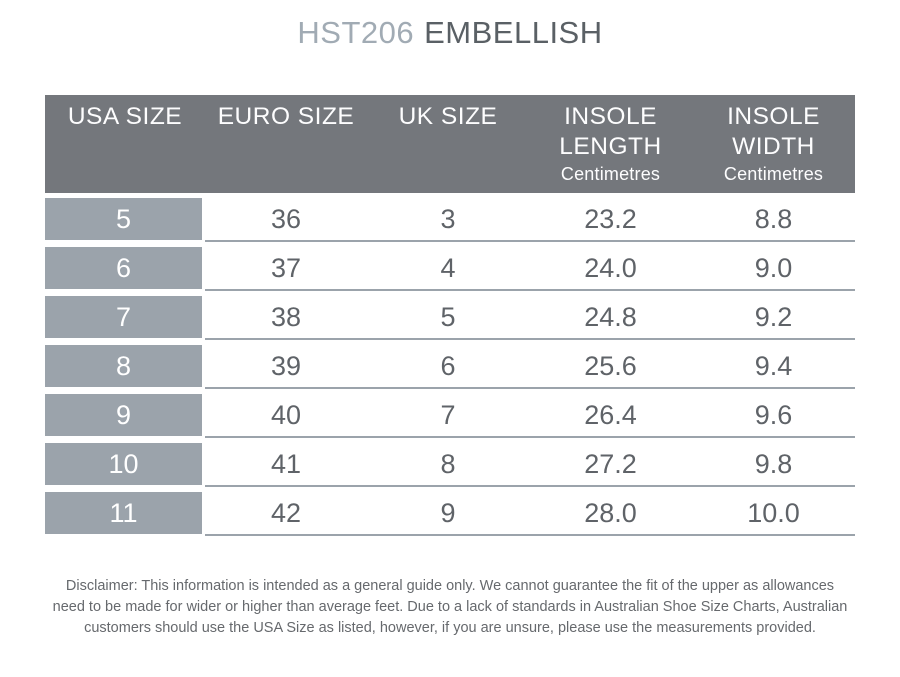  I want to click on cell-uk-size: 3, so click(448, 220).